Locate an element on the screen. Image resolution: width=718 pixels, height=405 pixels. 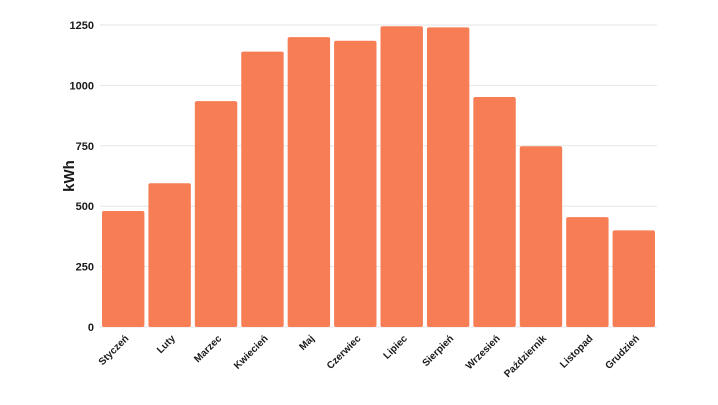
x-tick-label: Maj is located at coordinates (307, 343).